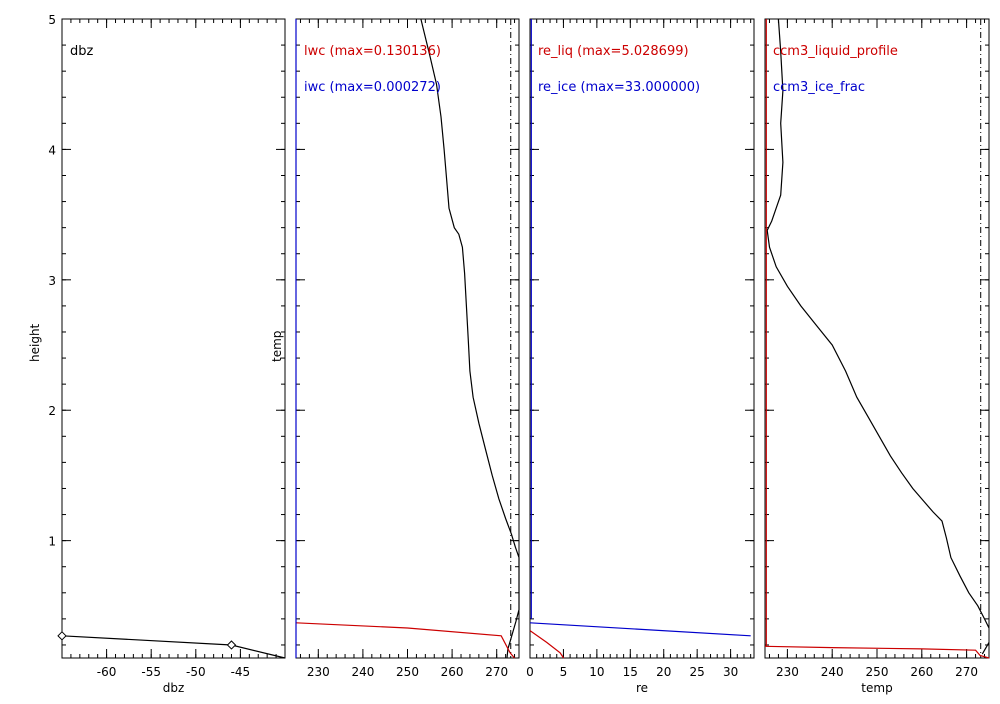 This screenshot has width=1000, height=704. Describe the element at coordinates (407, 672) in the screenshot. I see `panel-2-xtick-label-2: 250` at that location.